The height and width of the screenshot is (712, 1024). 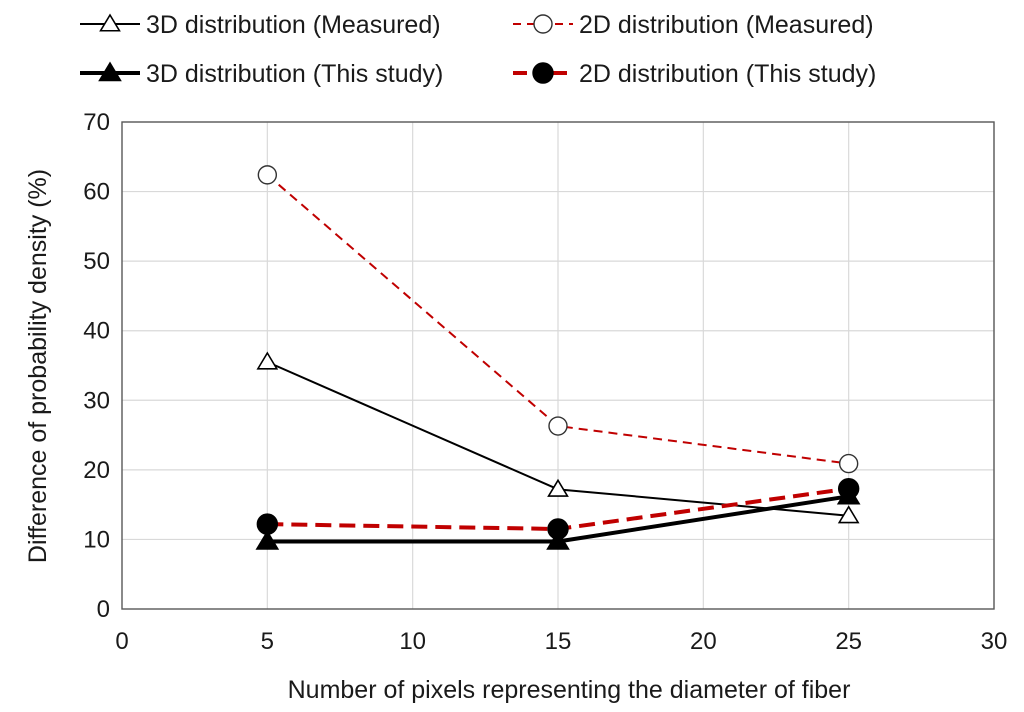 What do you see at coordinates (103, 609) in the screenshot?
I see `y-tick-label: 0` at bounding box center [103, 609].